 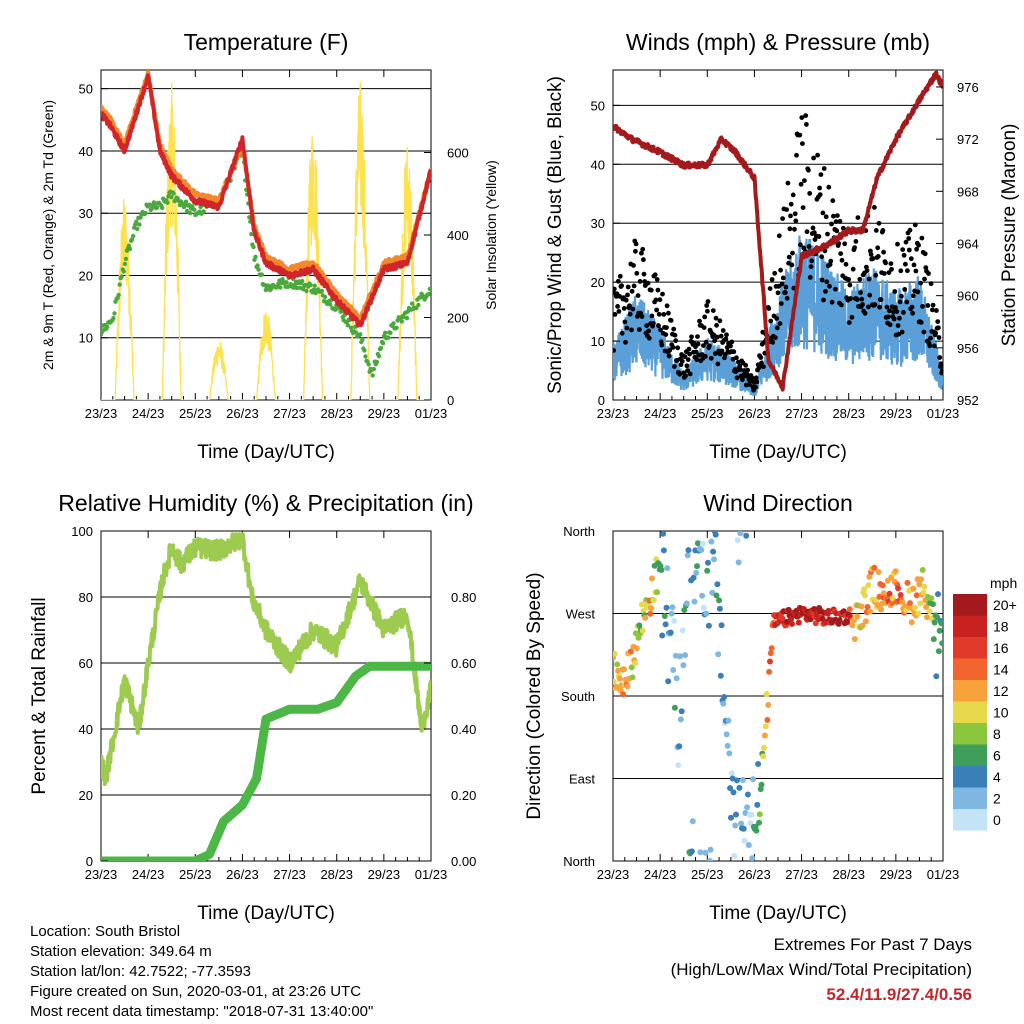 What do you see at coordinates (242, 874) in the screenshot?
I see `x-tick-label: 26/23` at bounding box center [242, 874].